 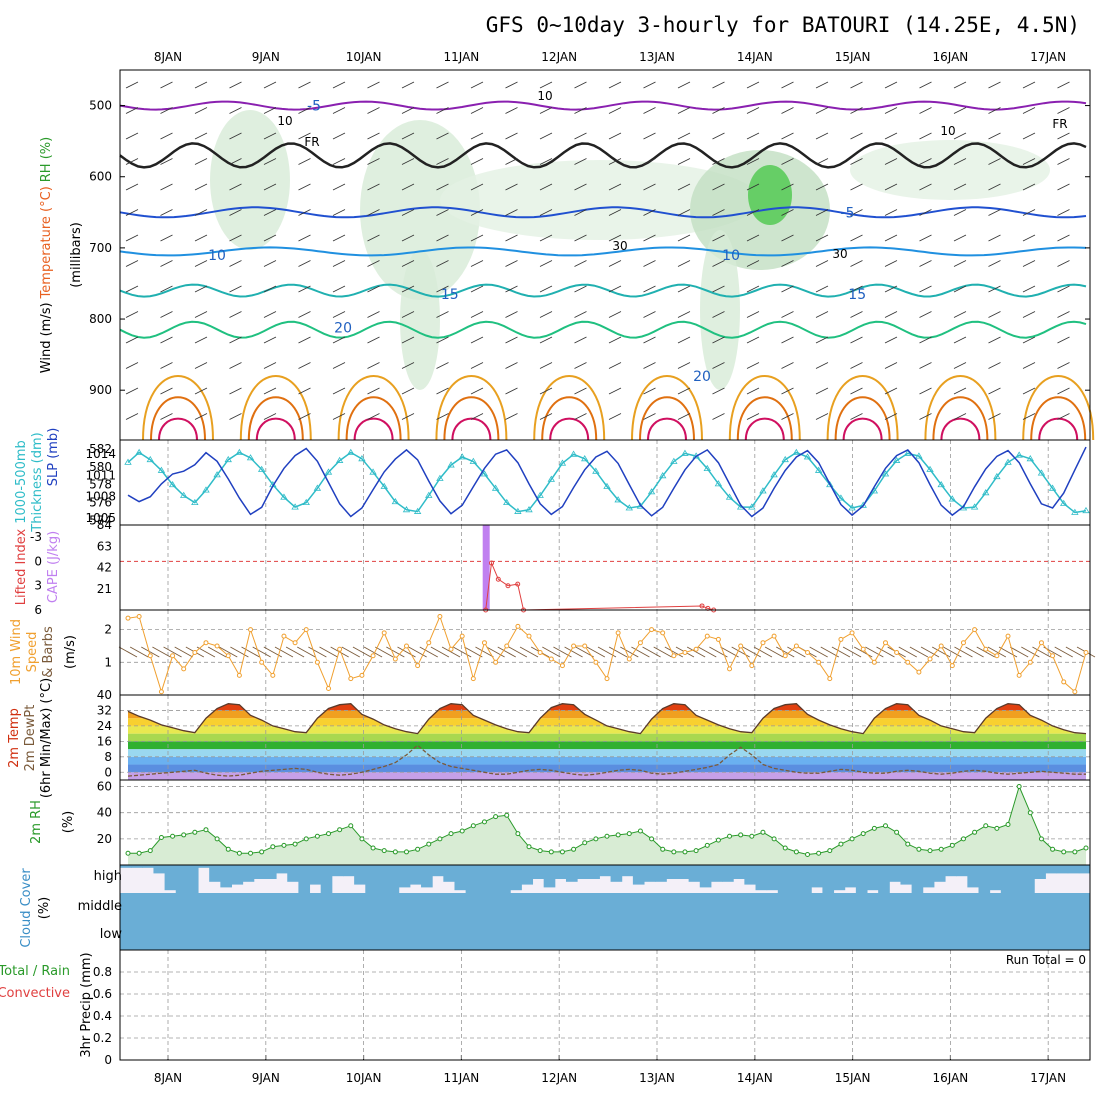 I want to click on isotherm-label: 10, so click(x=731, y=256).